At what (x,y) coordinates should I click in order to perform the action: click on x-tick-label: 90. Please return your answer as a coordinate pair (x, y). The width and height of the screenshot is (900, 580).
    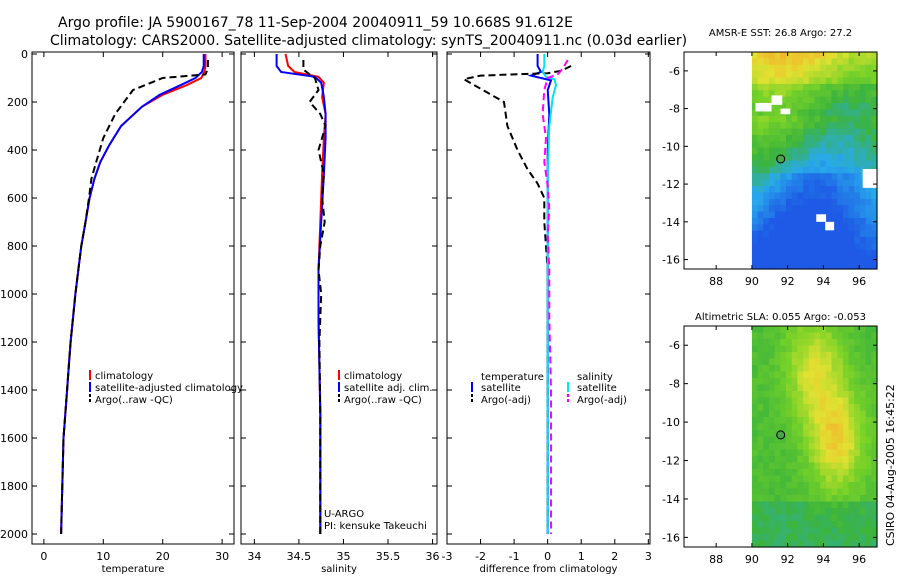
    Looking at the image, I should click on (752, 559).